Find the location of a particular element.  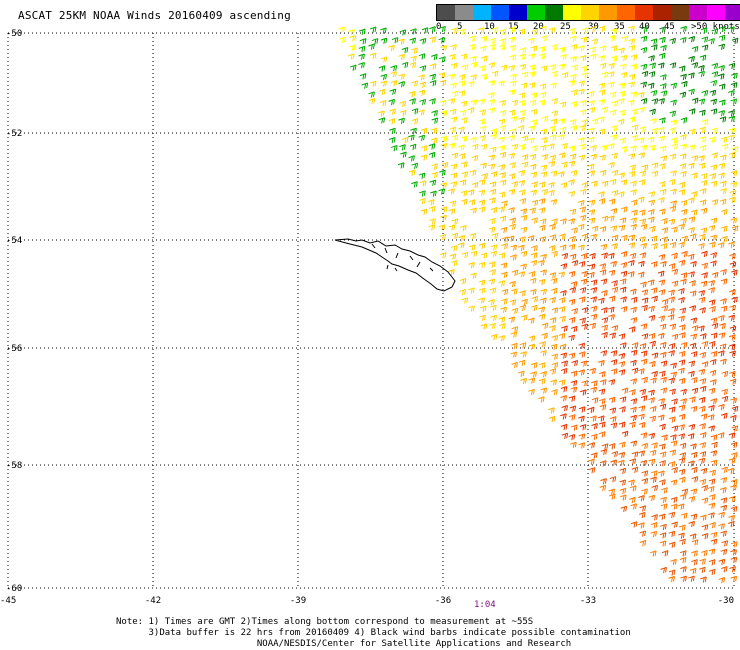

latitude-label: -54 is located at coordinates (14, 241).